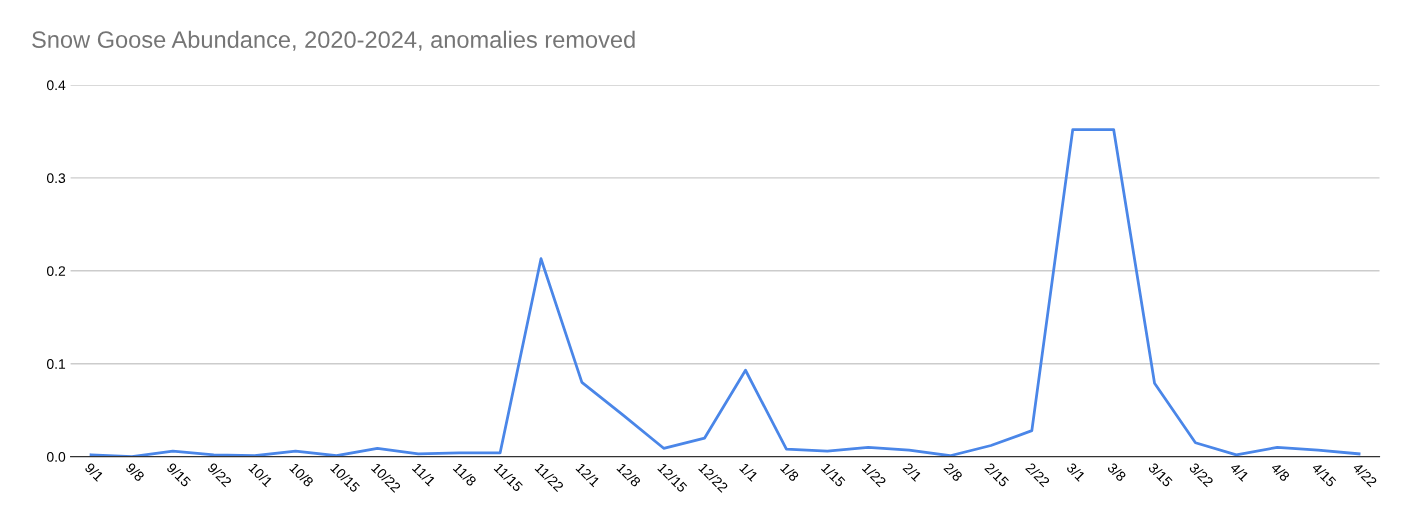  Describe the element at coordinates (953, 472) in the screenshot. I see `x-tick-label: 2/8` at that location.